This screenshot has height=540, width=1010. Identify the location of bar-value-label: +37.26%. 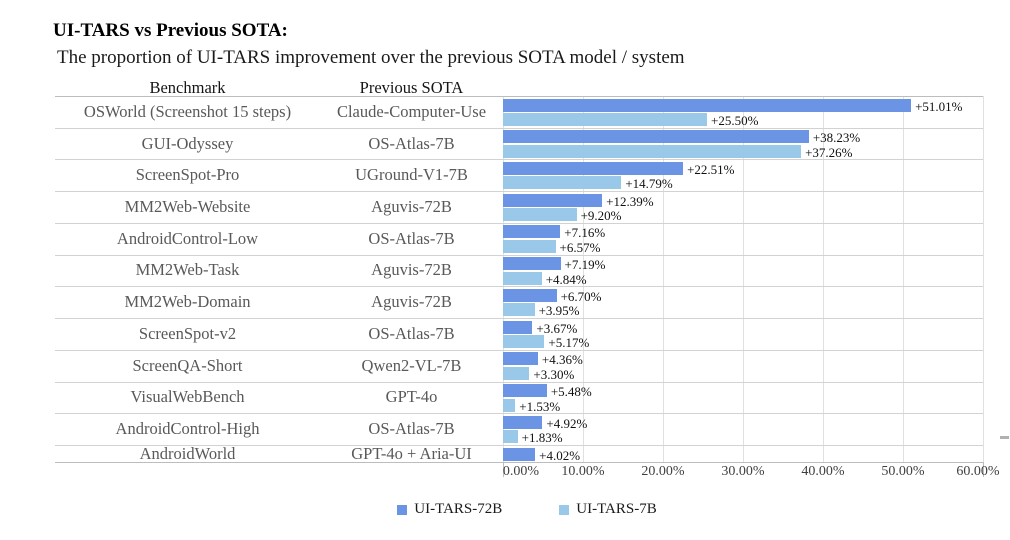
(829, 152).